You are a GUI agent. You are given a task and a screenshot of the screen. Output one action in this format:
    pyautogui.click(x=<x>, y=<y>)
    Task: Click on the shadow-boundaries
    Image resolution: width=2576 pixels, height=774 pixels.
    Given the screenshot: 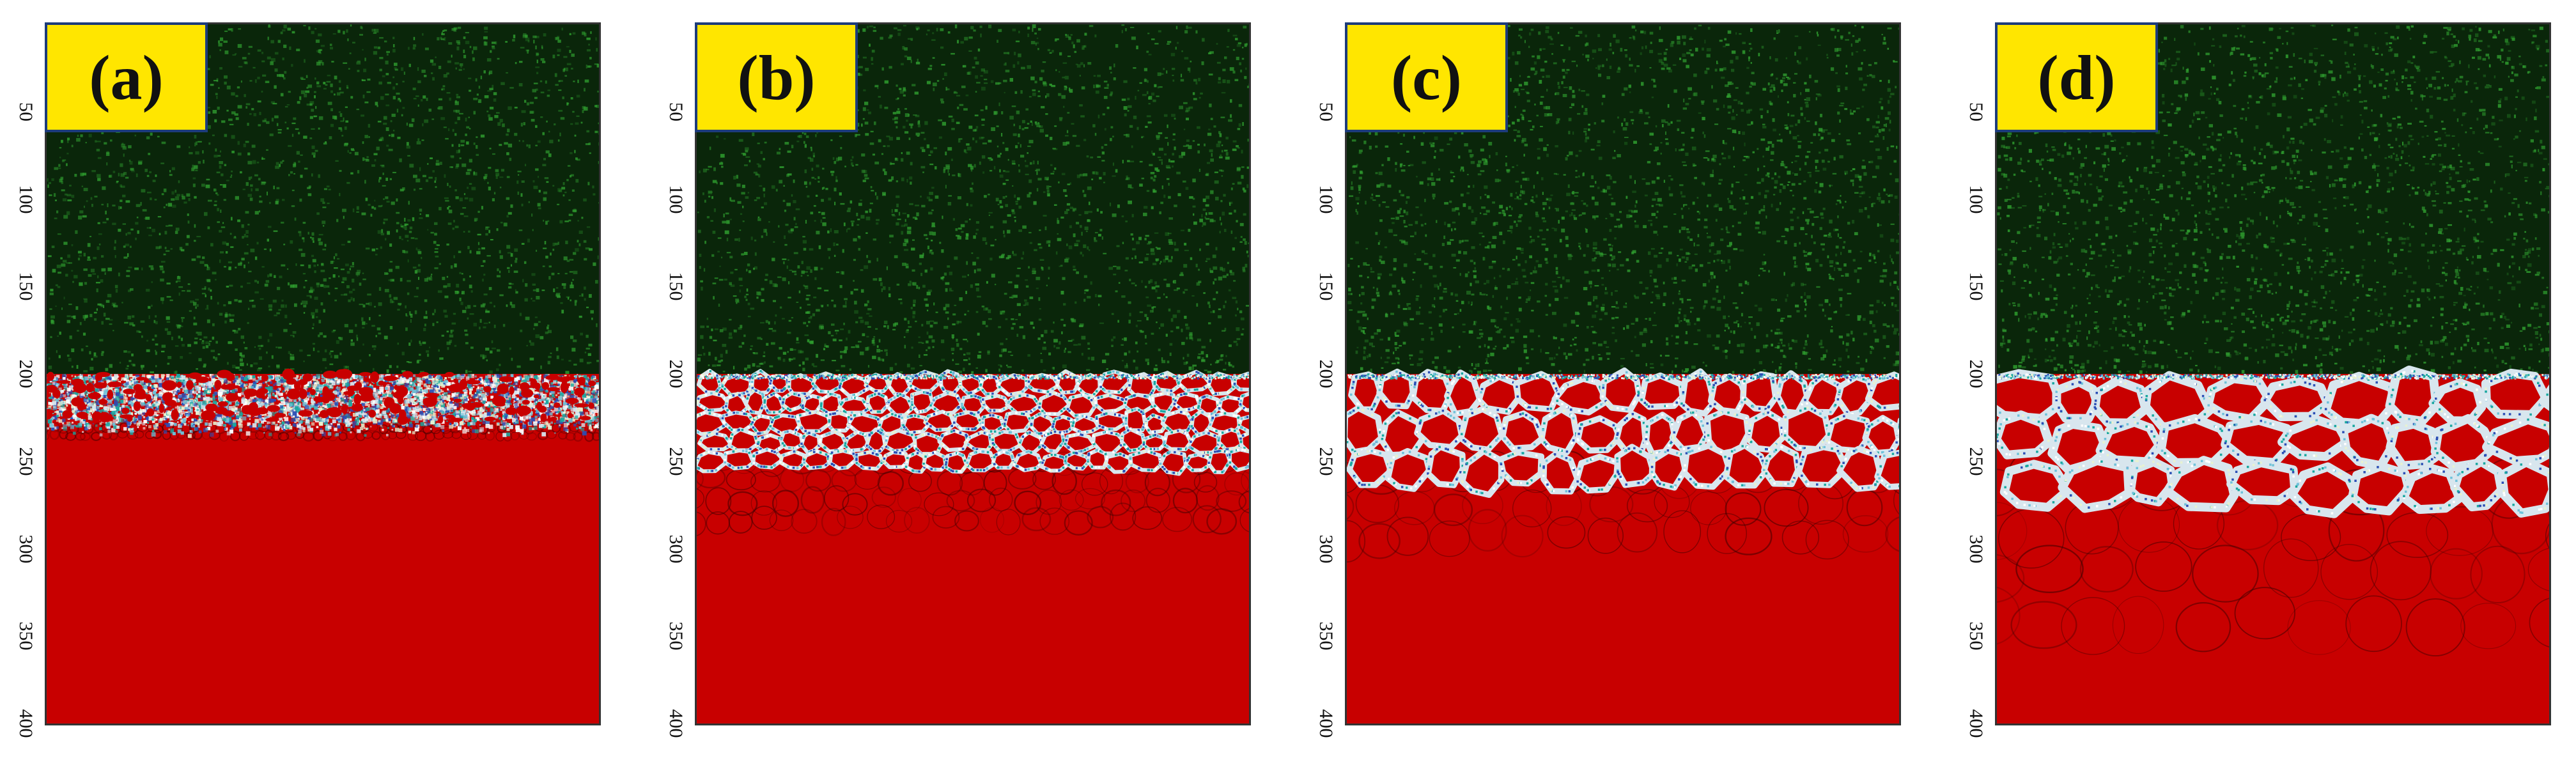 What is the action you would take?
    pyautogui.click(x=973, y=490)
    